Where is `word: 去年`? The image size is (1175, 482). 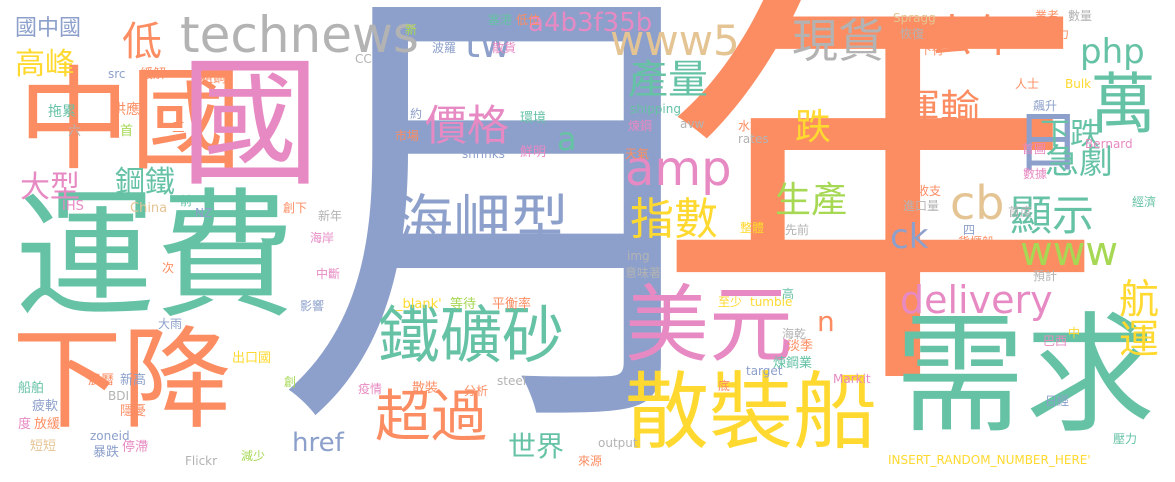 word: 去年 is located at coordinates (974, 36).